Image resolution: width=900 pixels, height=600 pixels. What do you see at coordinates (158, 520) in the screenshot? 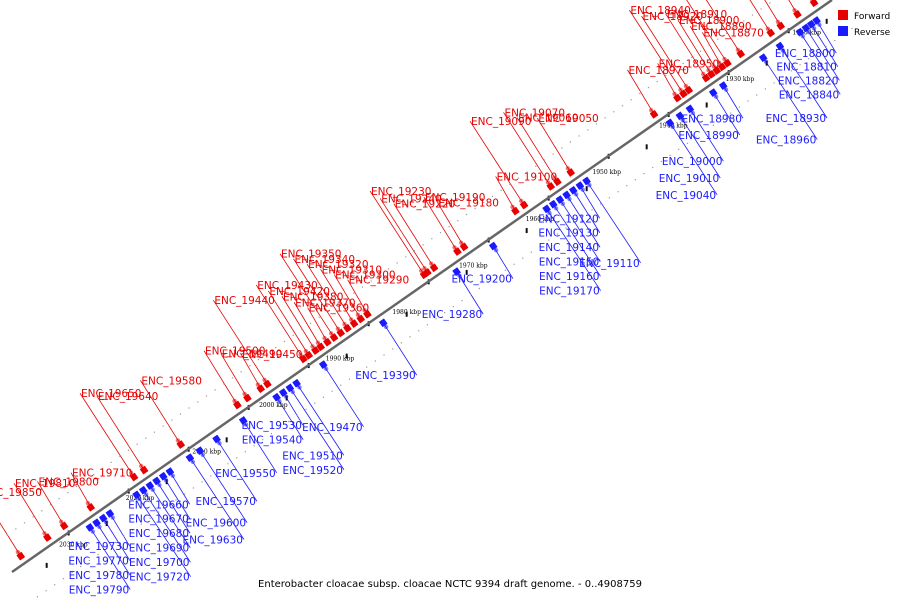
I see `gene-label-enc_19670: ENC_19670` at bounding box center [158, 520].